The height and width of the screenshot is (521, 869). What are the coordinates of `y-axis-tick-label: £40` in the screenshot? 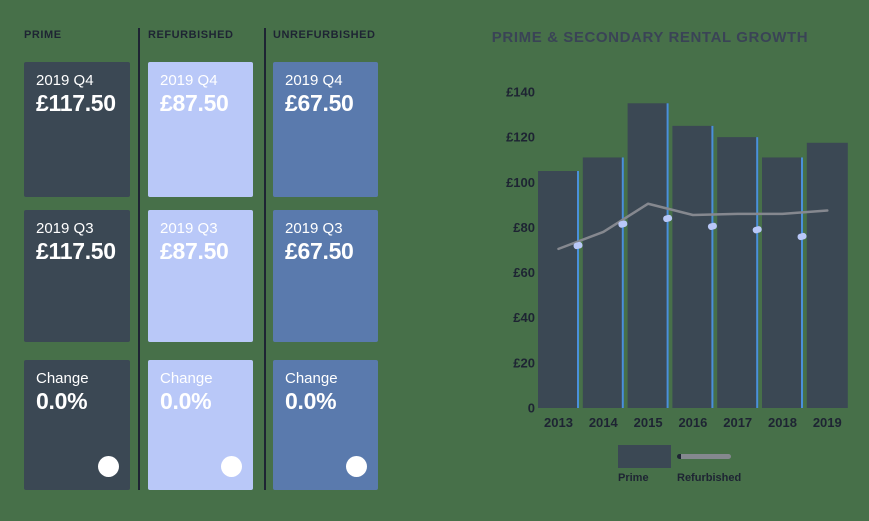 It's located at (524, 317).